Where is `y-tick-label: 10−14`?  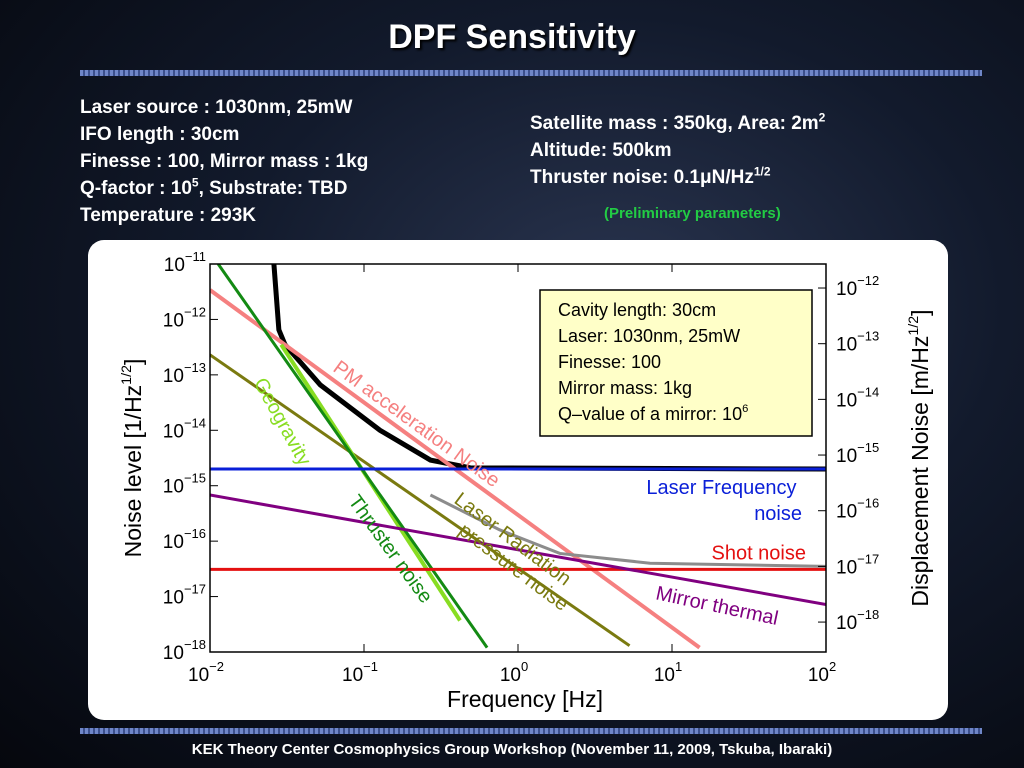 y-tick-label: 10−14 is located at coordinates (184, 429).